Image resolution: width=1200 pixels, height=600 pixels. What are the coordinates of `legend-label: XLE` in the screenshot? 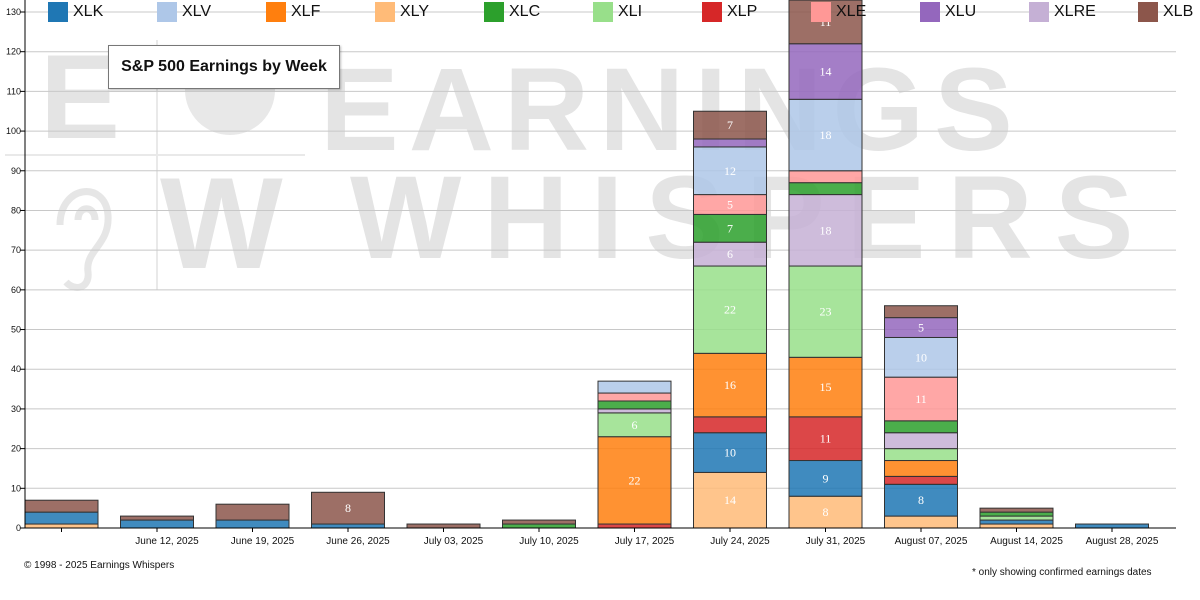 It's located at (851, 11).